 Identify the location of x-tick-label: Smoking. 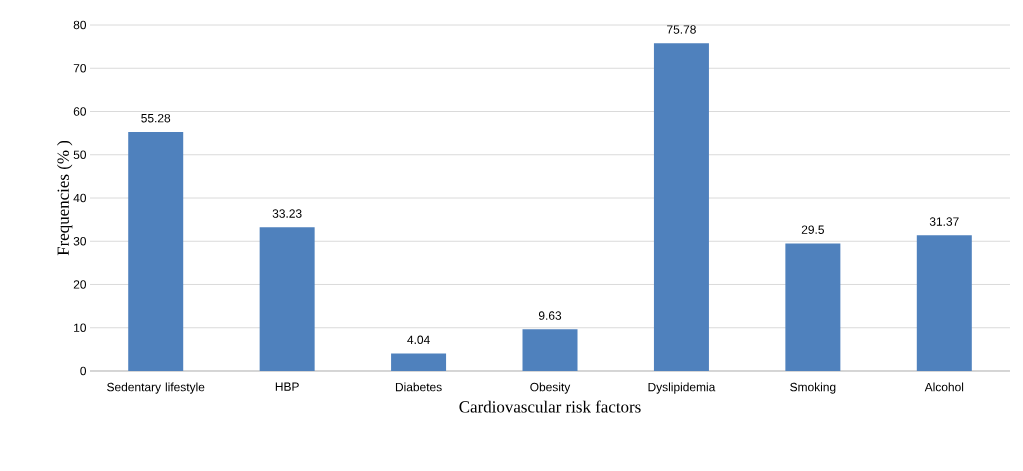
(813, 388).